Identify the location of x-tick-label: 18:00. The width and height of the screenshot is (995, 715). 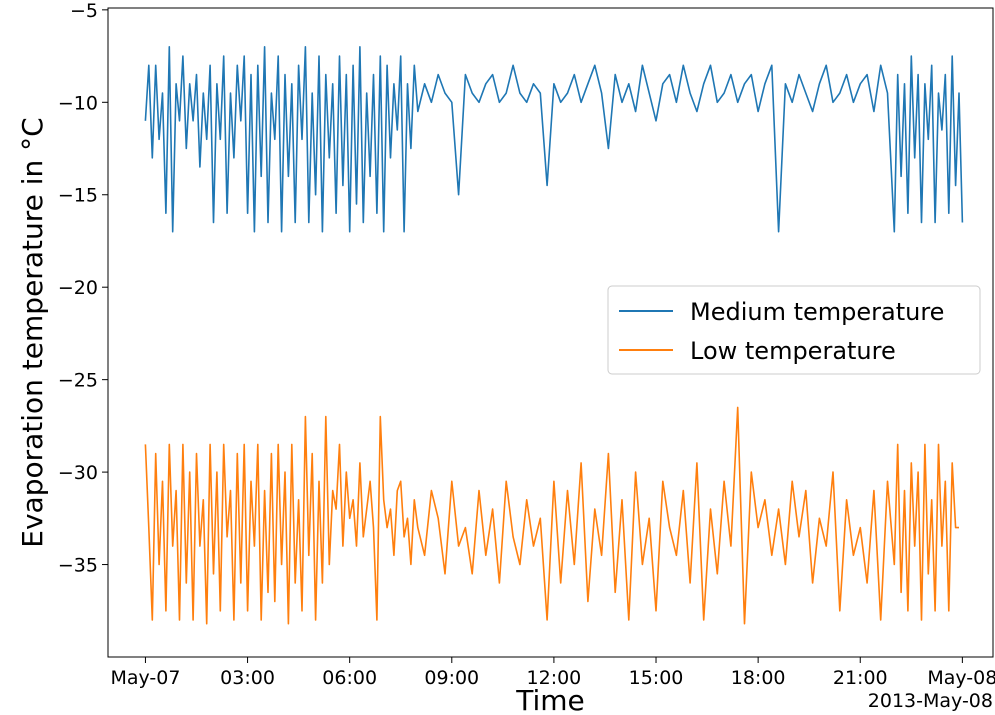
(758, 678).